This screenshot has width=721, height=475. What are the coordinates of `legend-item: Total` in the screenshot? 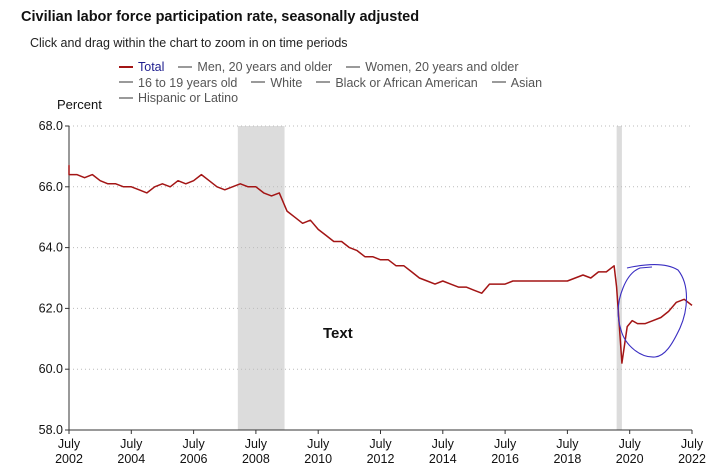 It's located at (141, 68).